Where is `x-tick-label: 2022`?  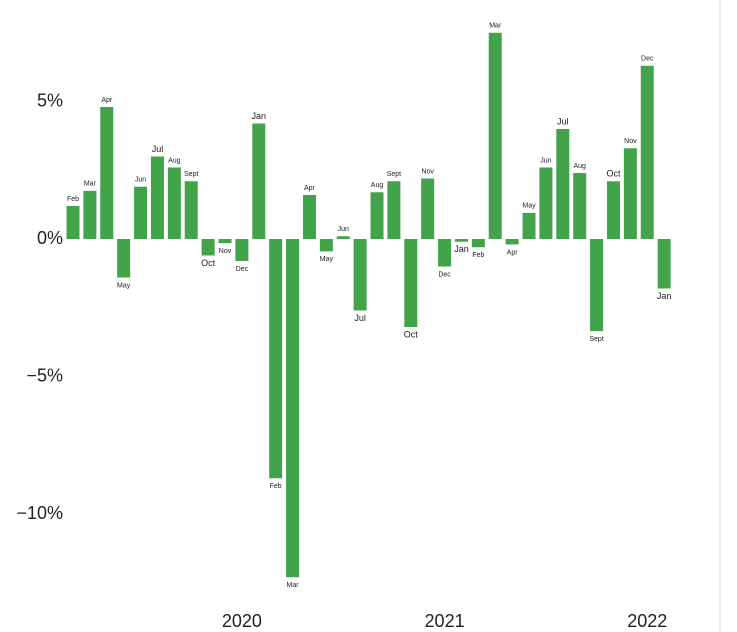
x-tick-label: 2022 is located at coordinates (647, 621).